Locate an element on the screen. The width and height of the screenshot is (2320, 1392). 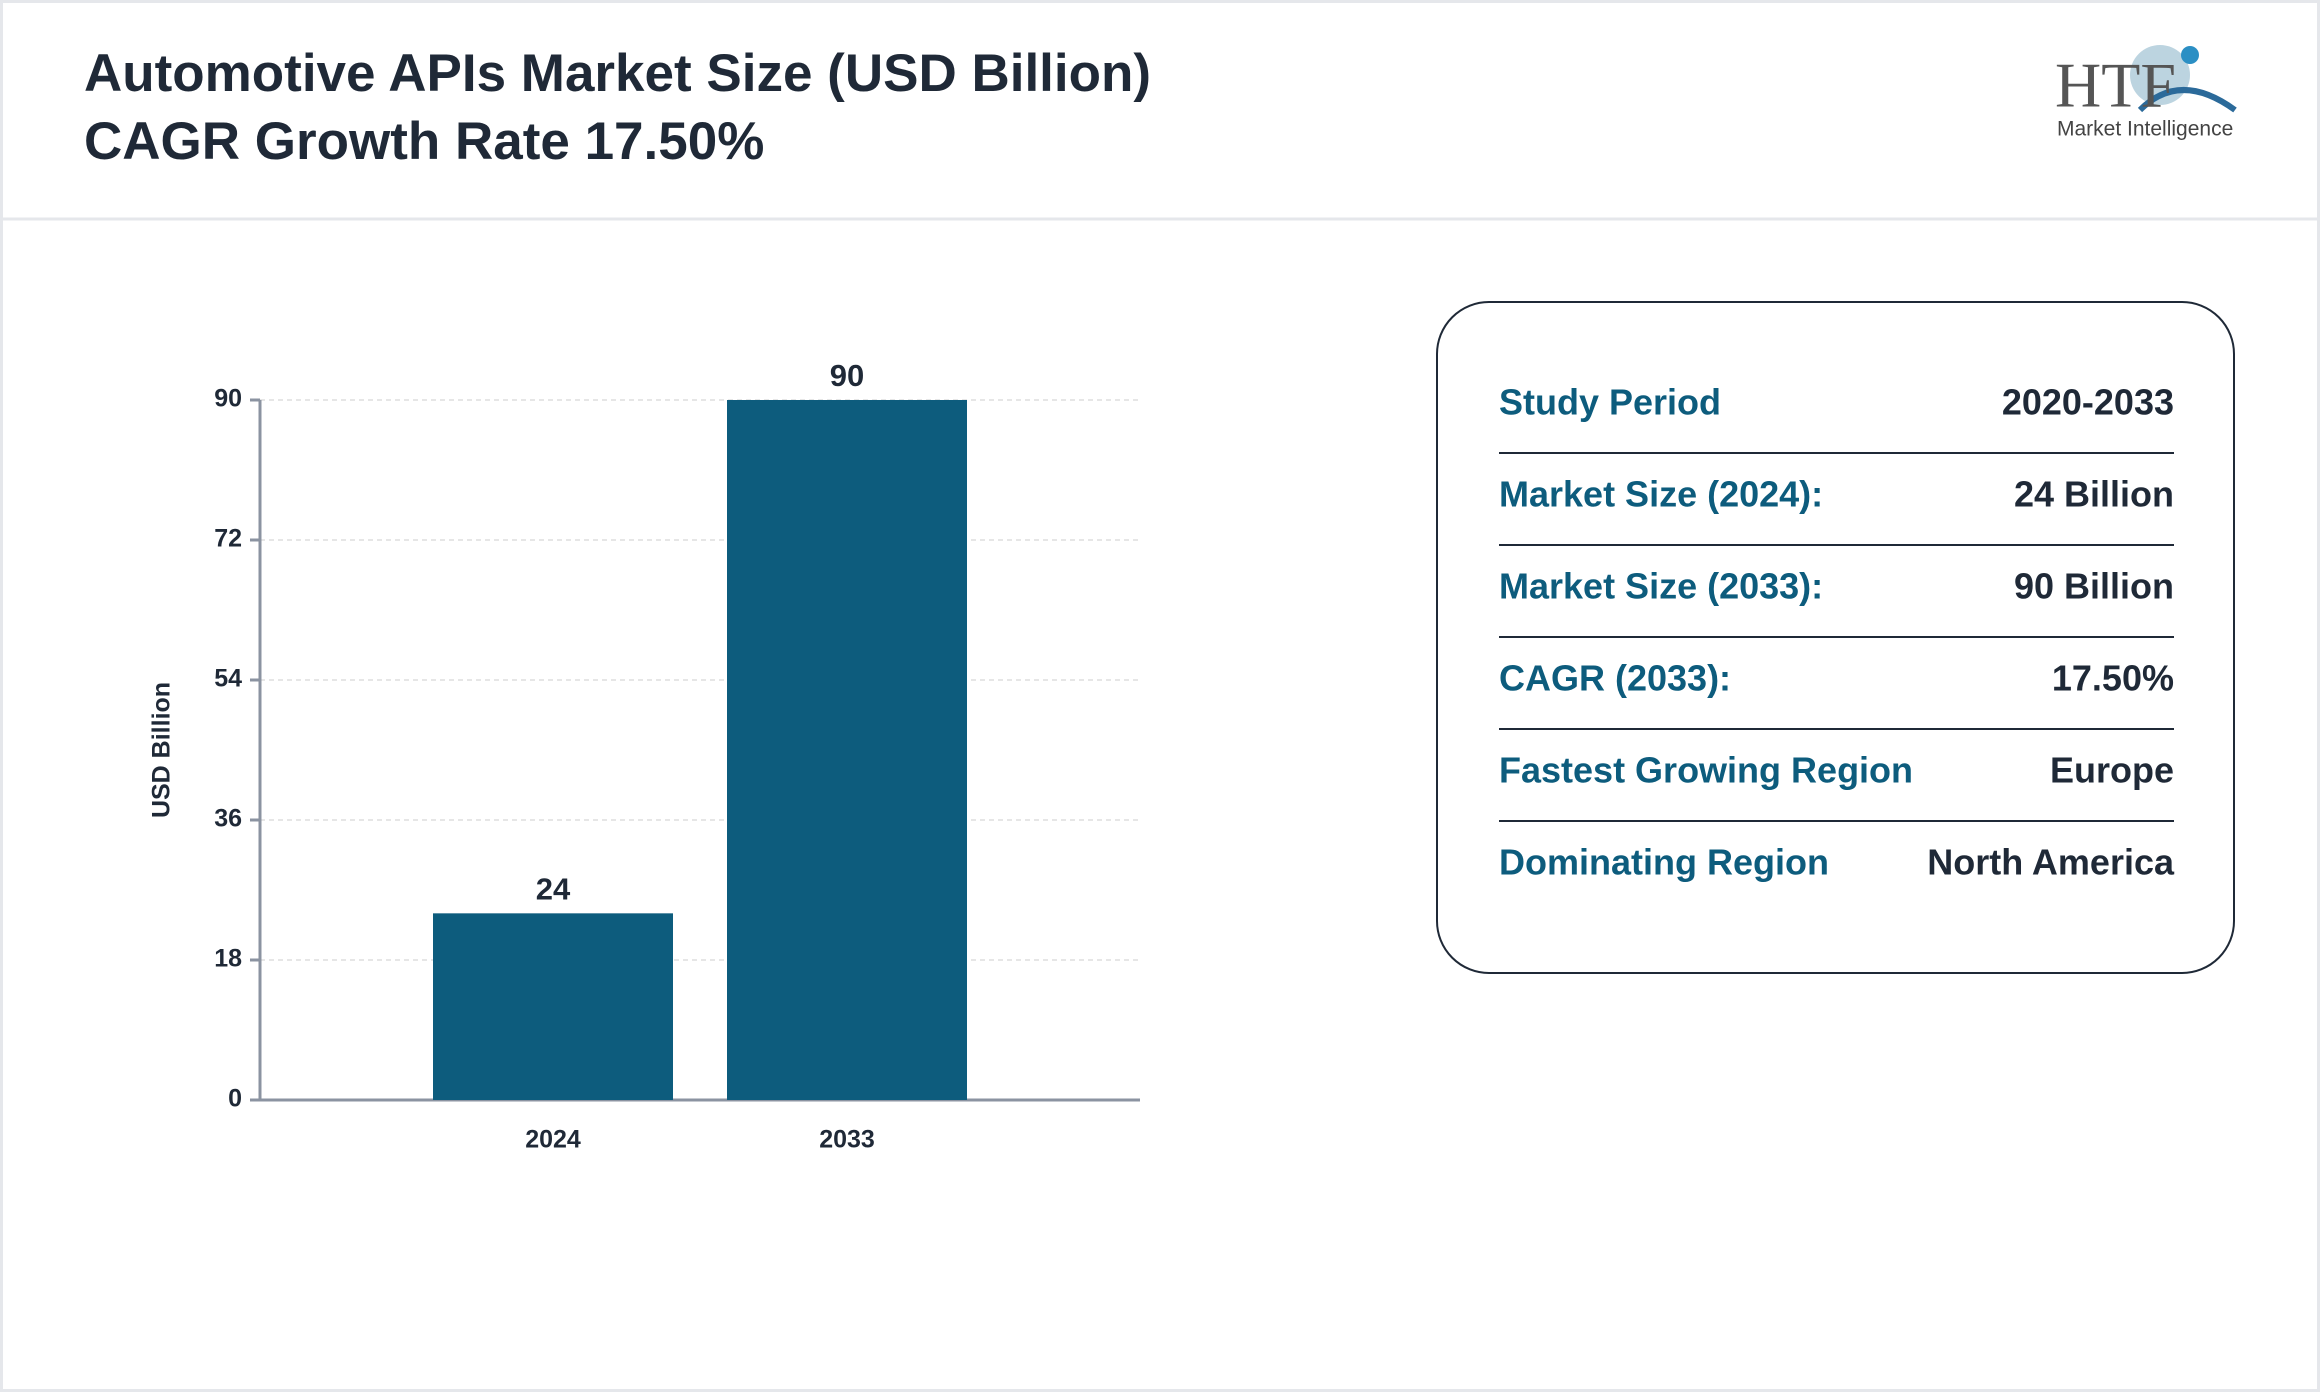
row-value: 90 Billion is located at coordinates (2094, 586).